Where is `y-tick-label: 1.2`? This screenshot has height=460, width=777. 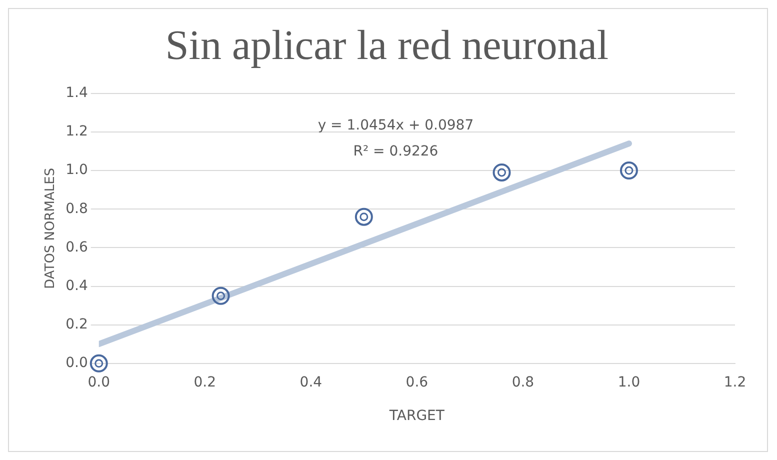
y-tick-label: 1.2 is located at coordinates (77, 132).